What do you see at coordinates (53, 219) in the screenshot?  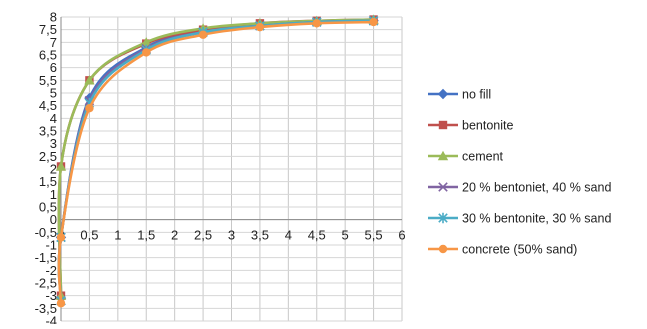 I see `y-tick-label: 0` at bounding box center [53, 219].